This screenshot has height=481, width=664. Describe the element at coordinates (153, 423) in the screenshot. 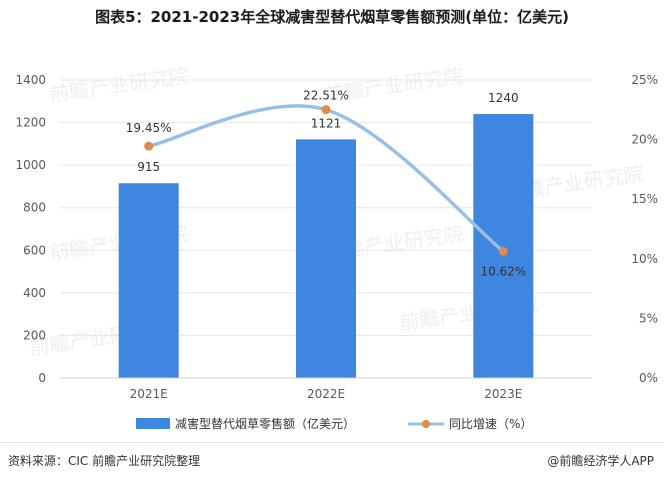

I see `legend-bar-swatch` at that location.